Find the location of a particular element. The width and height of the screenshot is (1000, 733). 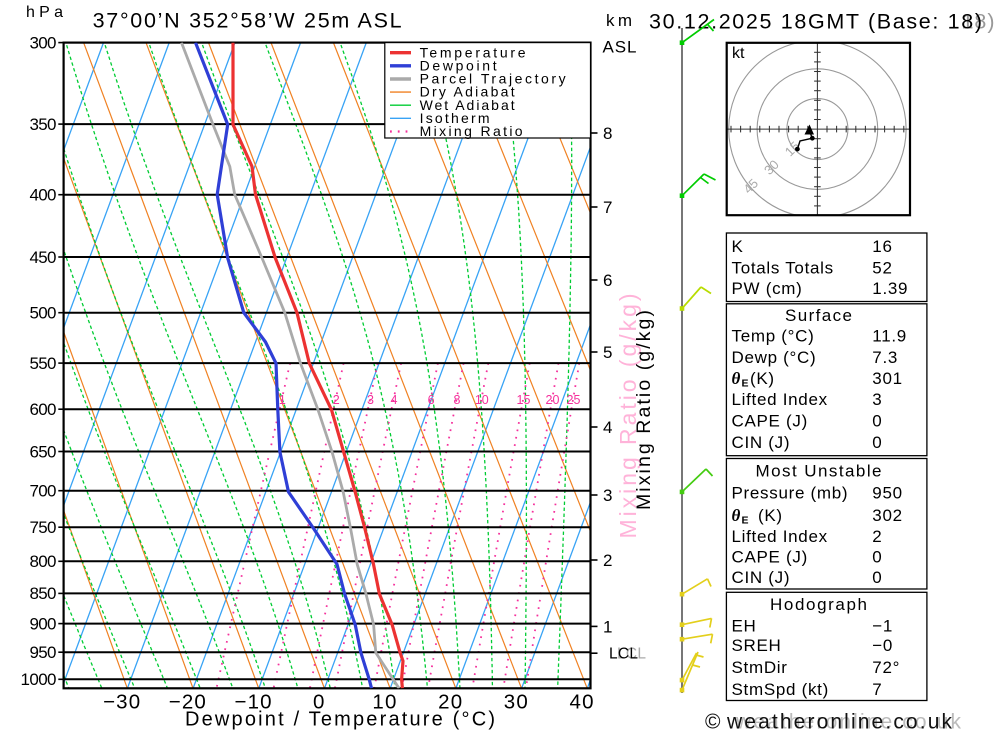

svg-text: 300 is located at coordinates (43, 42).